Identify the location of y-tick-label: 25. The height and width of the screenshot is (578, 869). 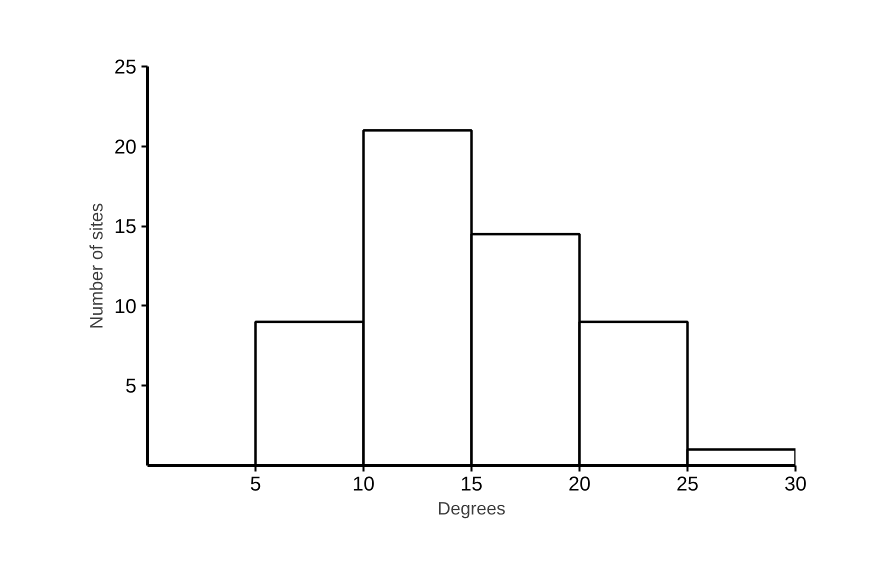
(125, 67).